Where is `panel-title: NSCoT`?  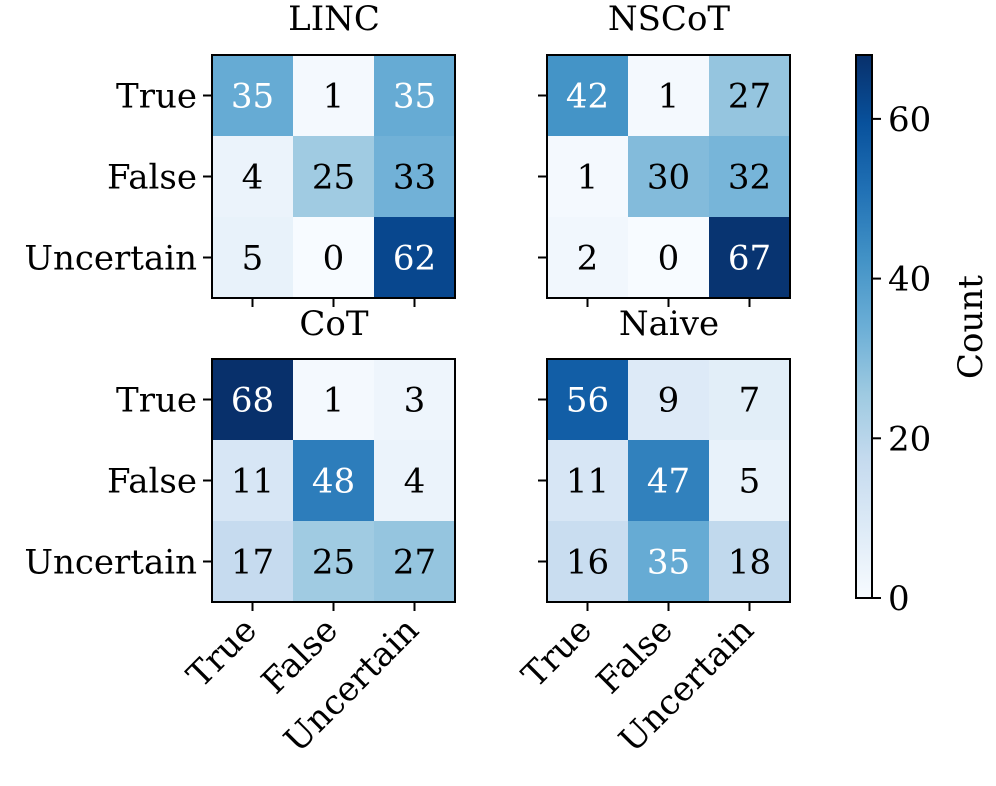
panel-title: NSCoT is located at coordinates (669, 19).